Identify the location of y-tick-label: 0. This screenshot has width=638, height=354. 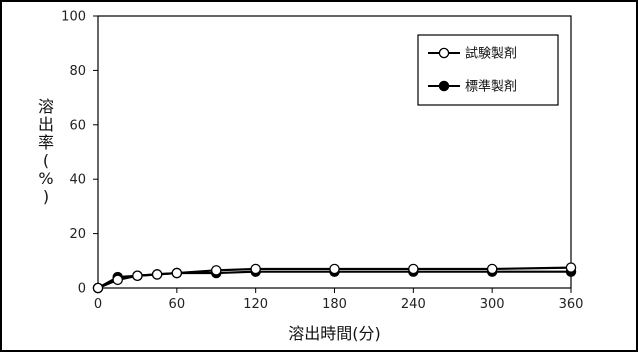
(82, 289).